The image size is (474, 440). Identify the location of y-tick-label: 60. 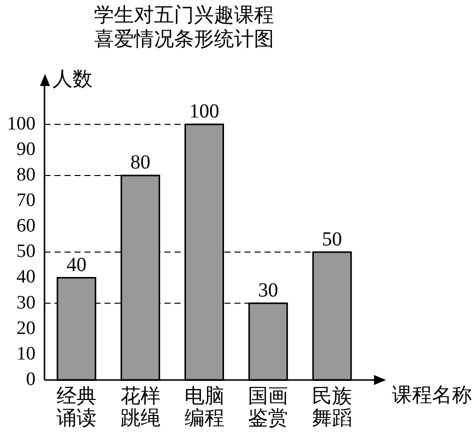
(26, 226).